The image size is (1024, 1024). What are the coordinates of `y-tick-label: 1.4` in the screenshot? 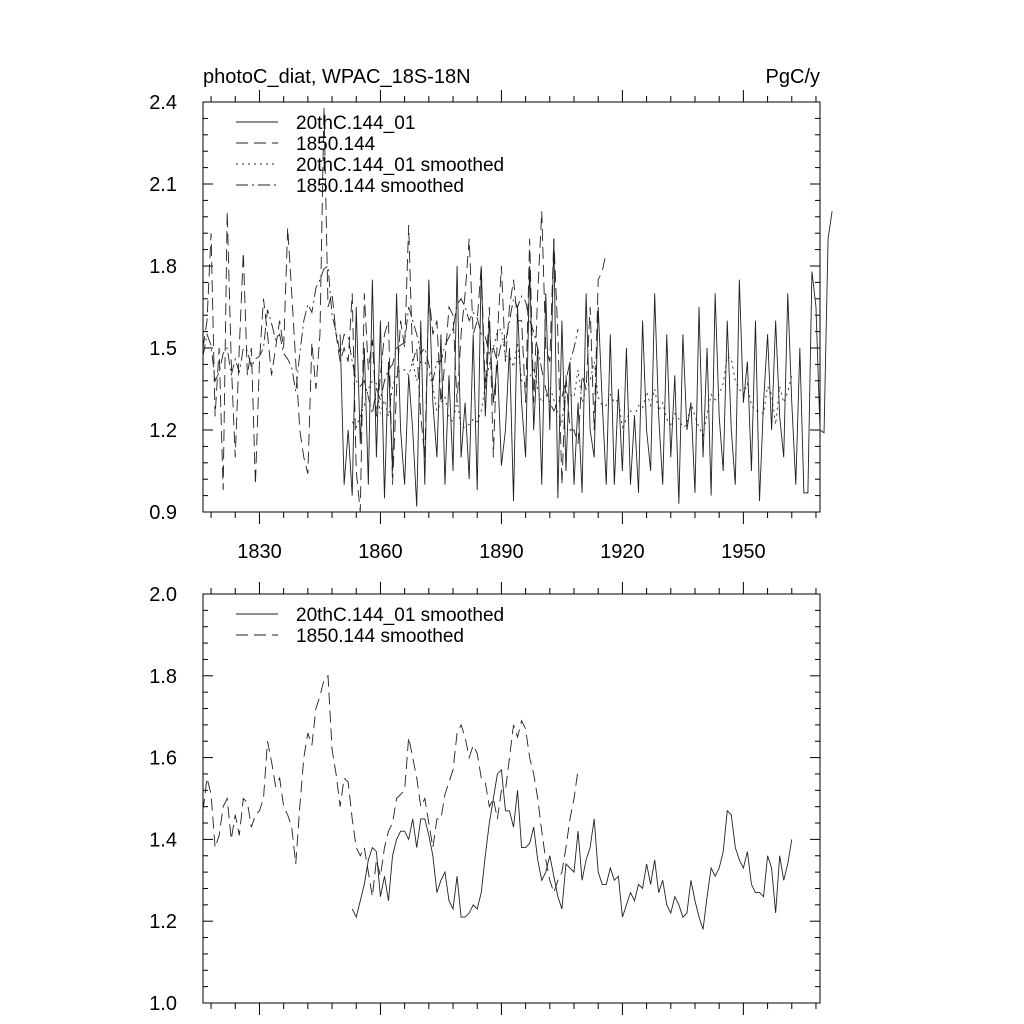 It's located at (163, 840).